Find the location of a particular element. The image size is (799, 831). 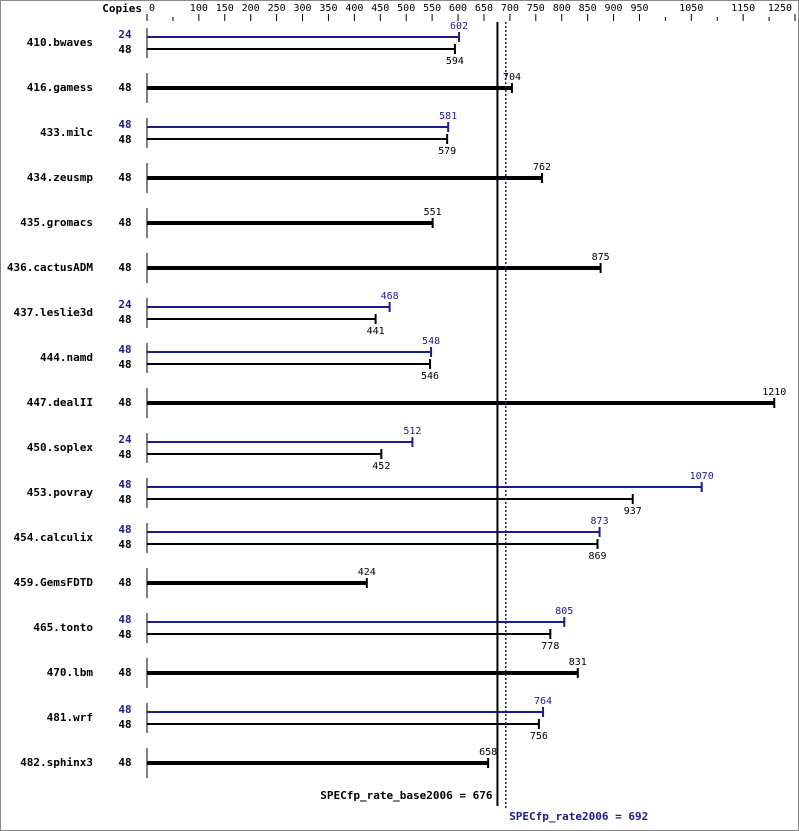

value-label: 831 is located at coordinates (578, 662).